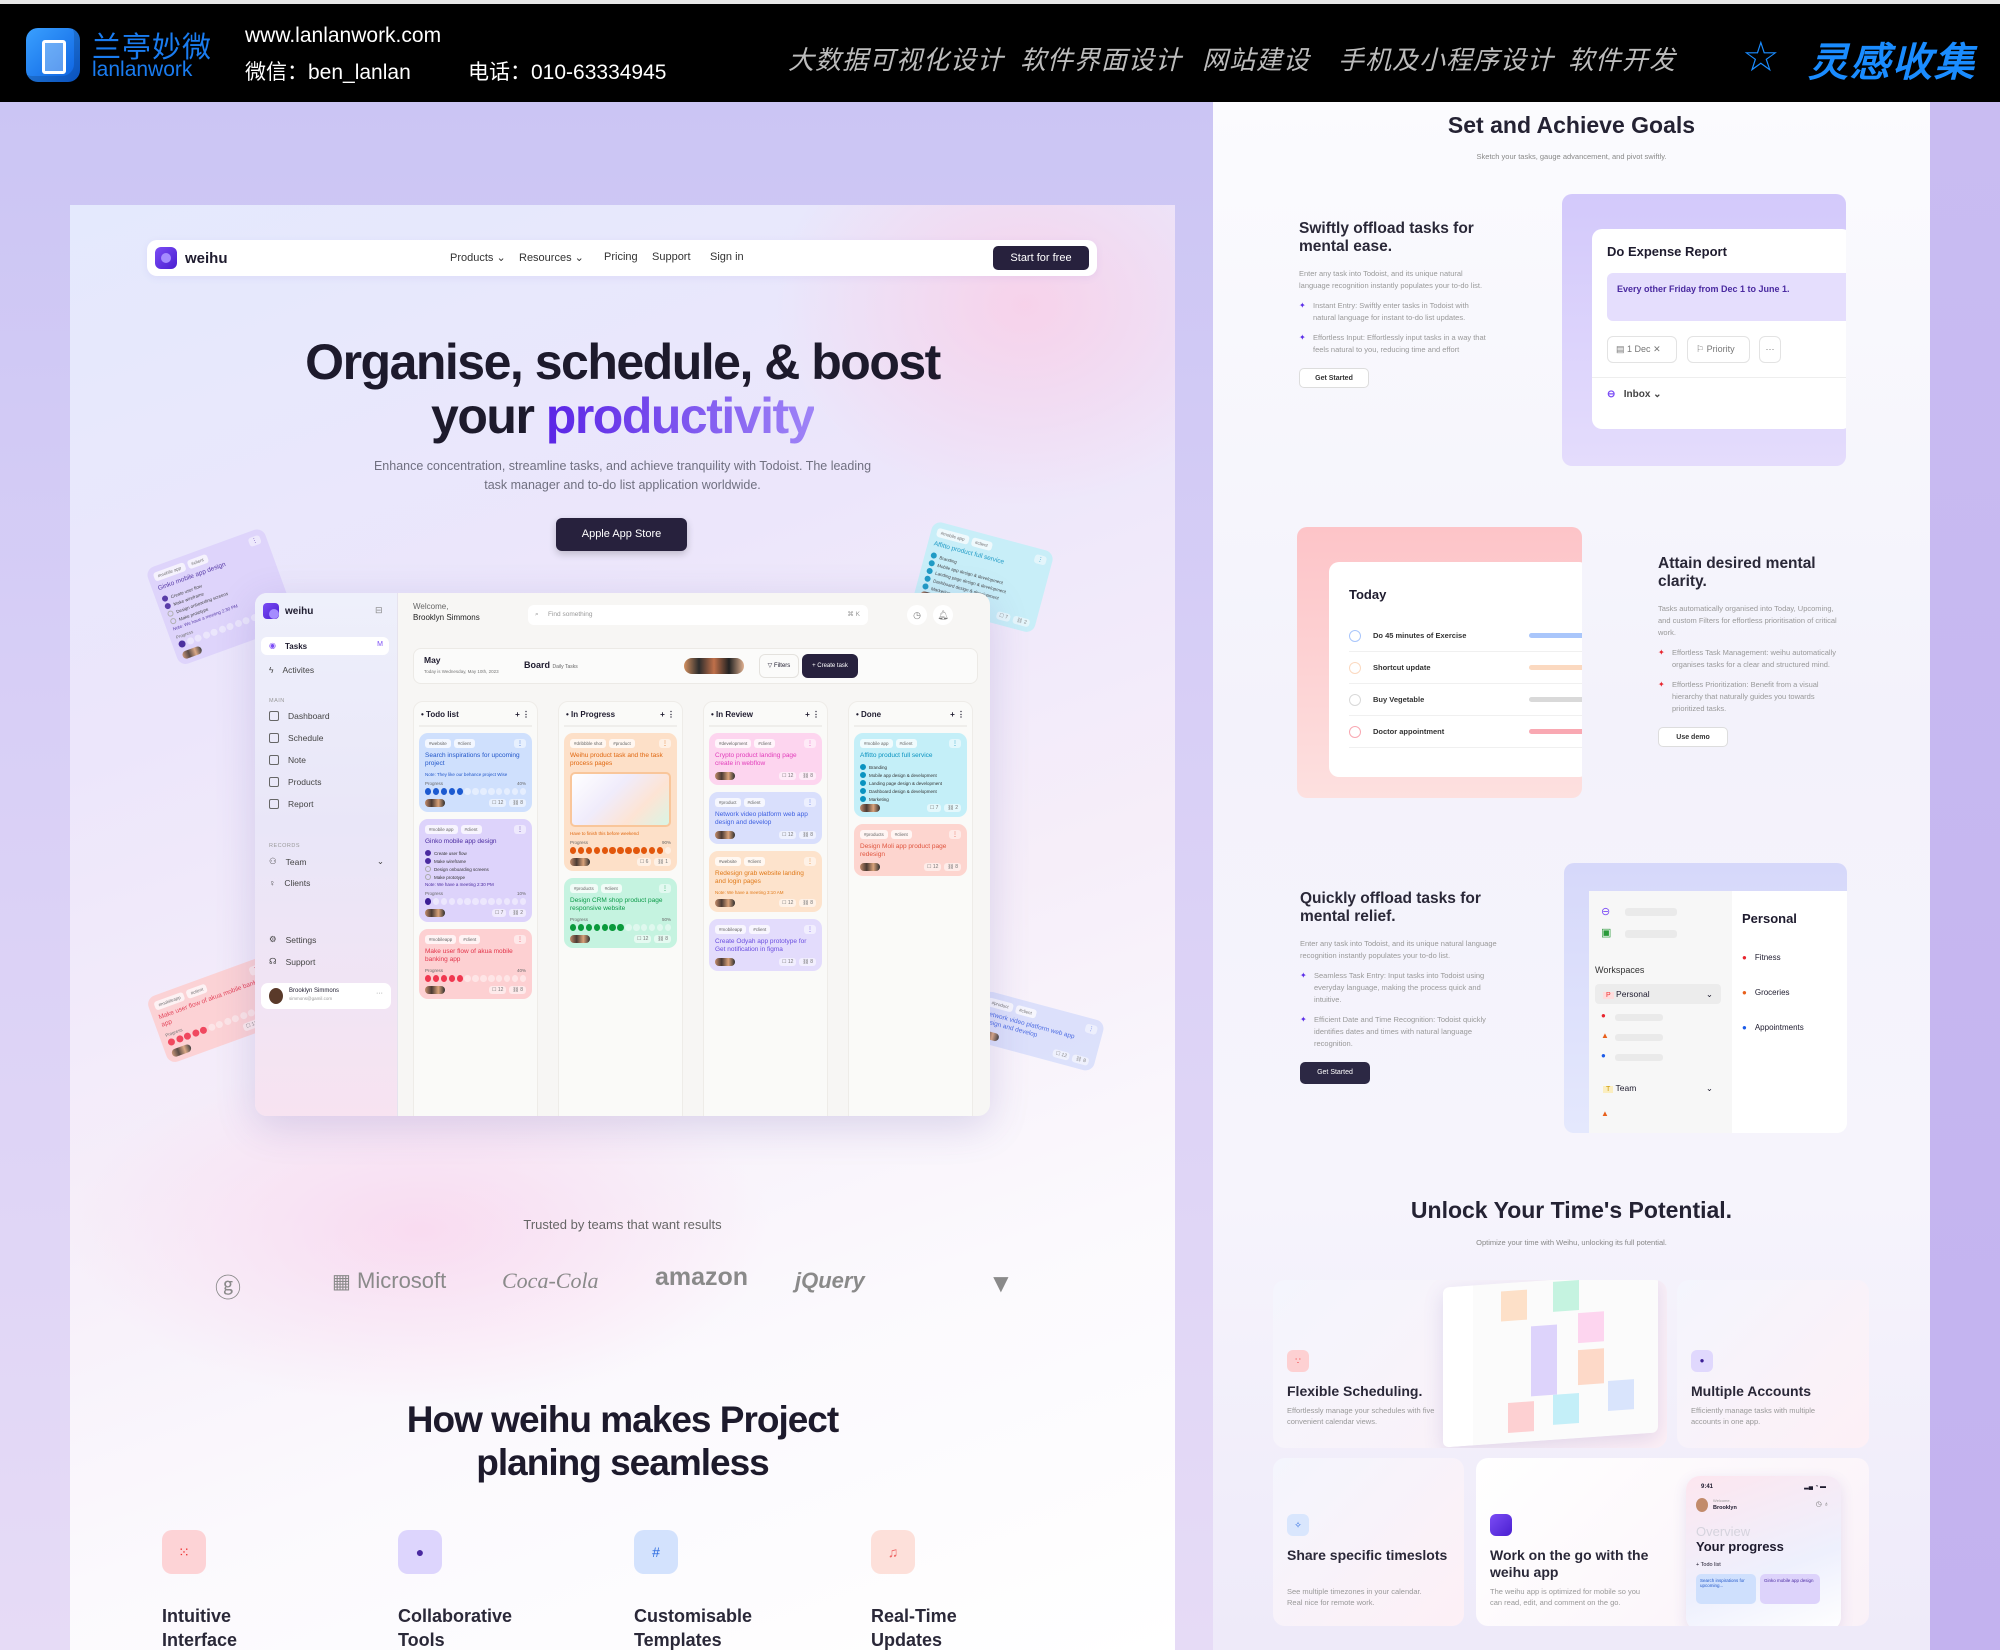 The image size is (2000, 1650). What do you see at coordinates (910, 791) in the screenshot?
I see `checklist-item: Dashboard design & development` at bounding box center [910, 791].